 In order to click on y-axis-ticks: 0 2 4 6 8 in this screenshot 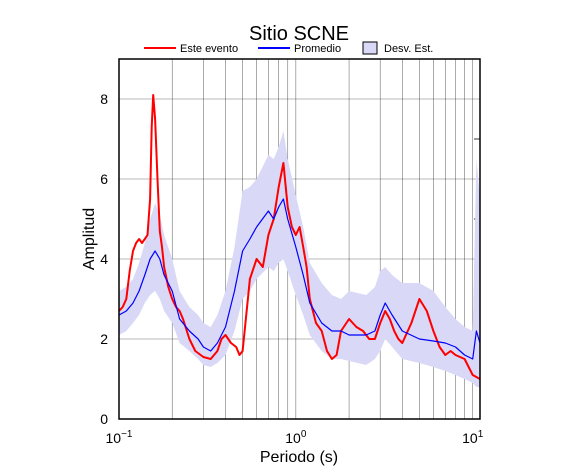, I will do `click(104, 259)`.